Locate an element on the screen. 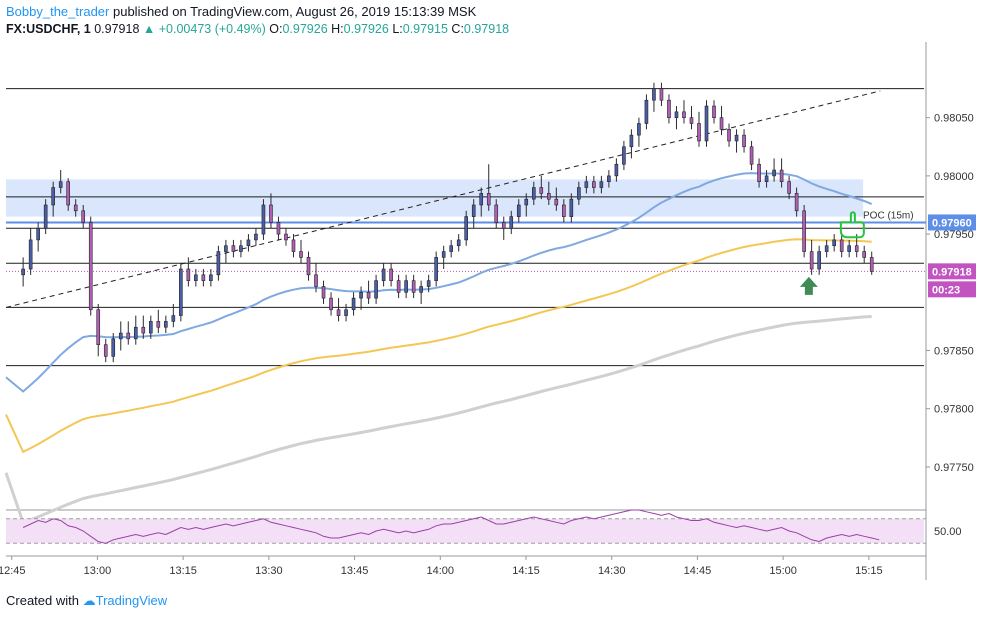  y-tick-label: 0.97950 is located at coordinates (954, 235).